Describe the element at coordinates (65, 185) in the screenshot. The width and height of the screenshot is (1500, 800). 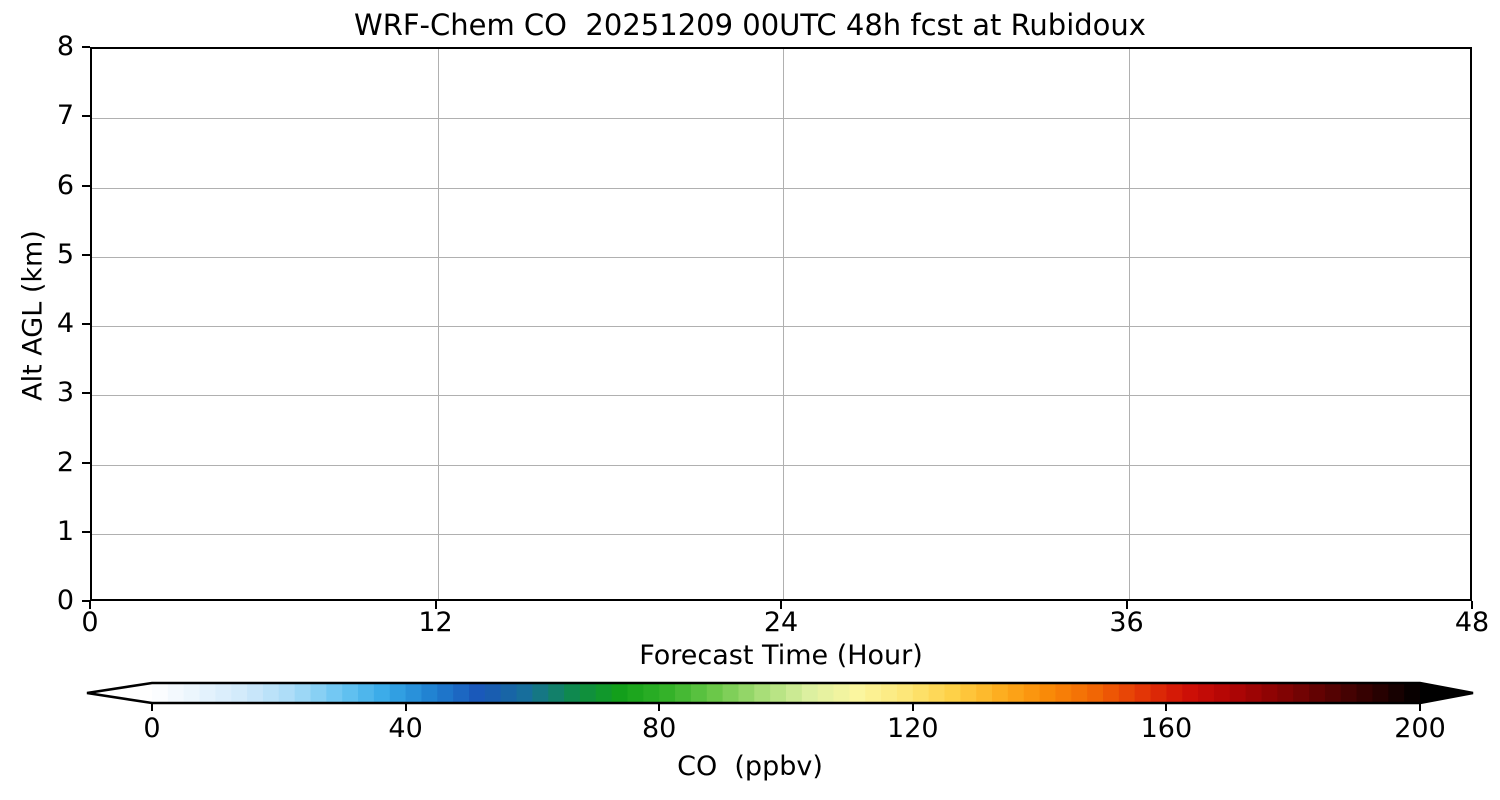
I see `y-tick-label: 6` at that location.